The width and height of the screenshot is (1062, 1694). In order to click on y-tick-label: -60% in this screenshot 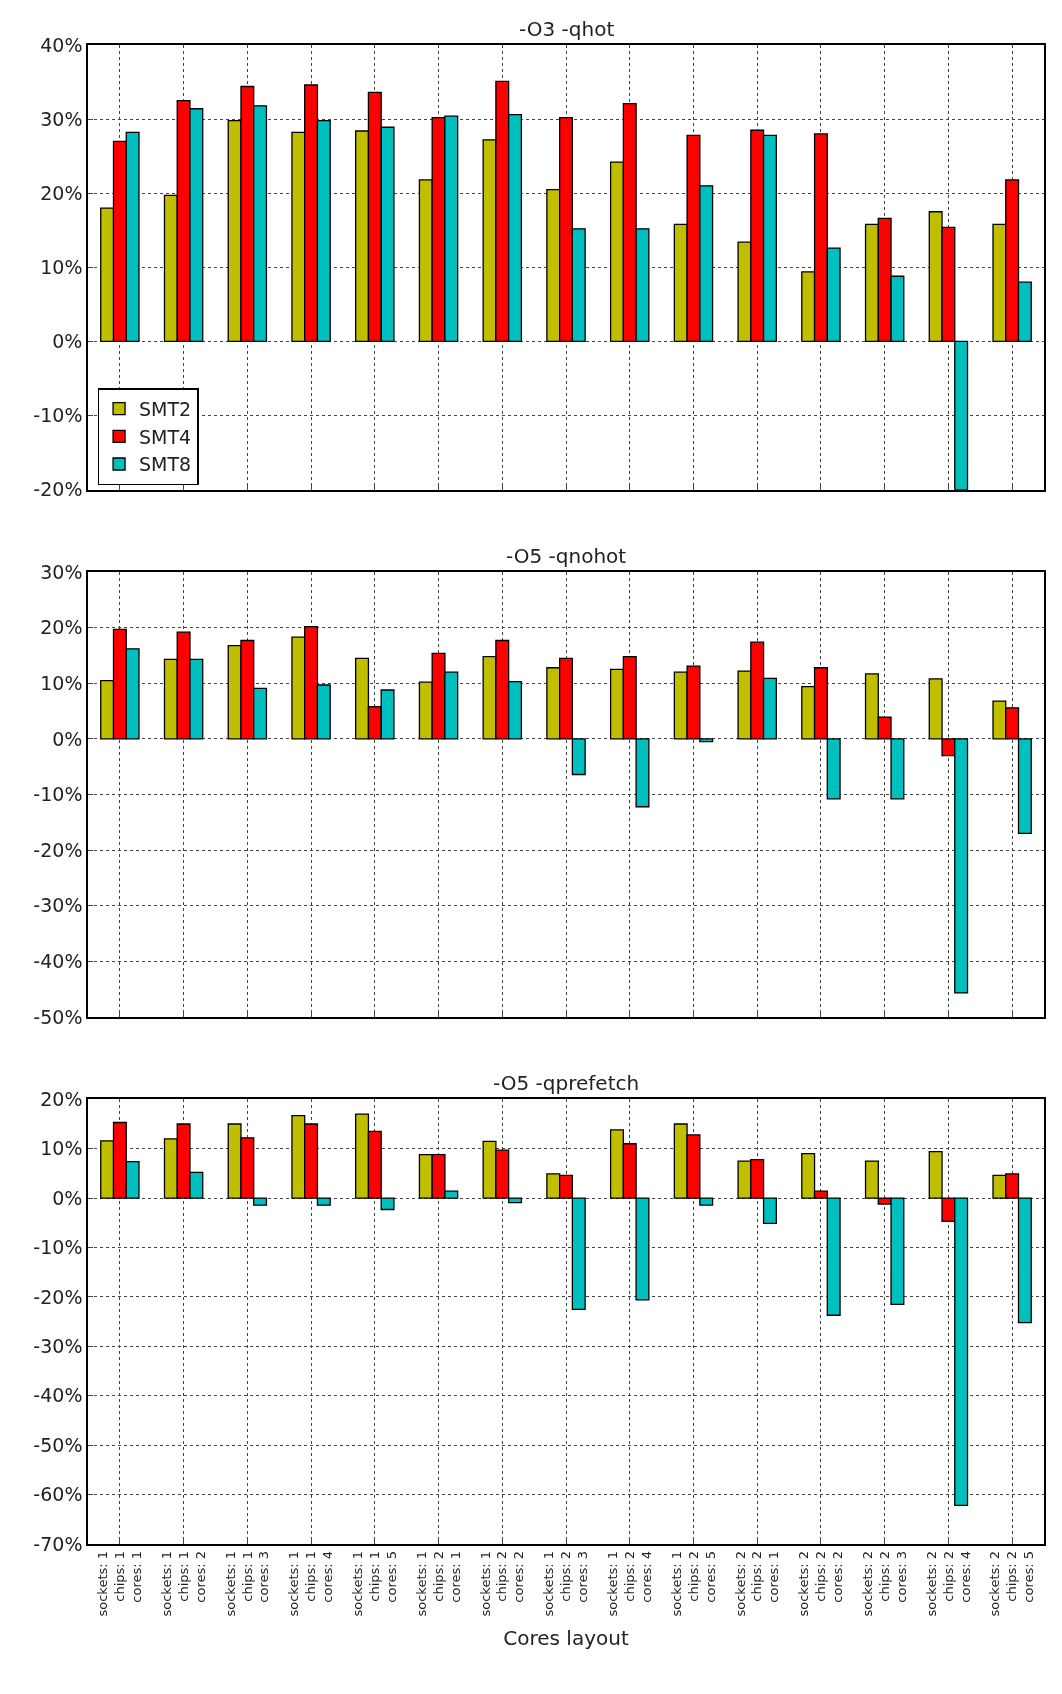, I will do `click(58, 1494)`.